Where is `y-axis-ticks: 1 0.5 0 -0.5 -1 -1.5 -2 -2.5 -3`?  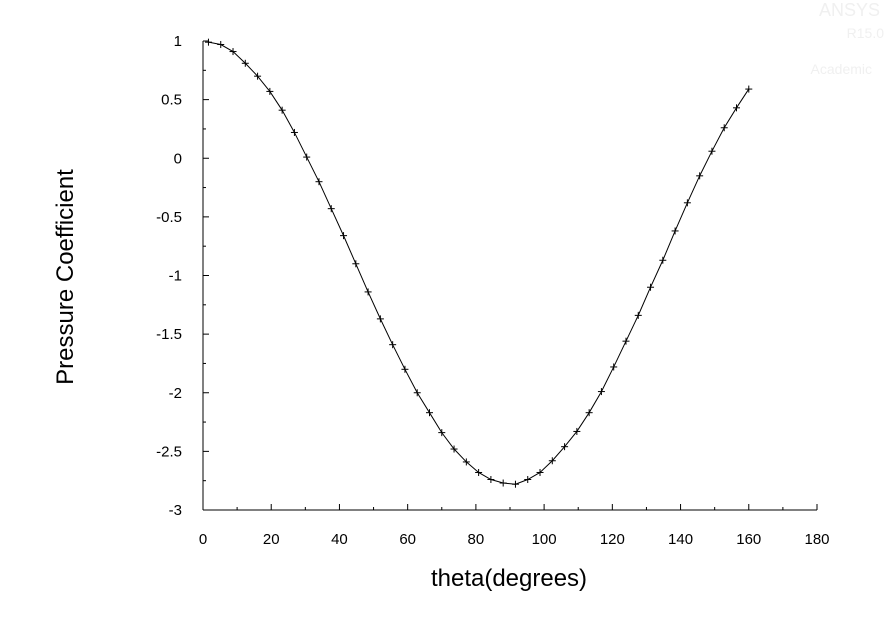
y-axis-ticks: 1 0.5 0 -0.5 -1 -1.5 -2 -2.5 -3 is located at coordinates (182, 276).